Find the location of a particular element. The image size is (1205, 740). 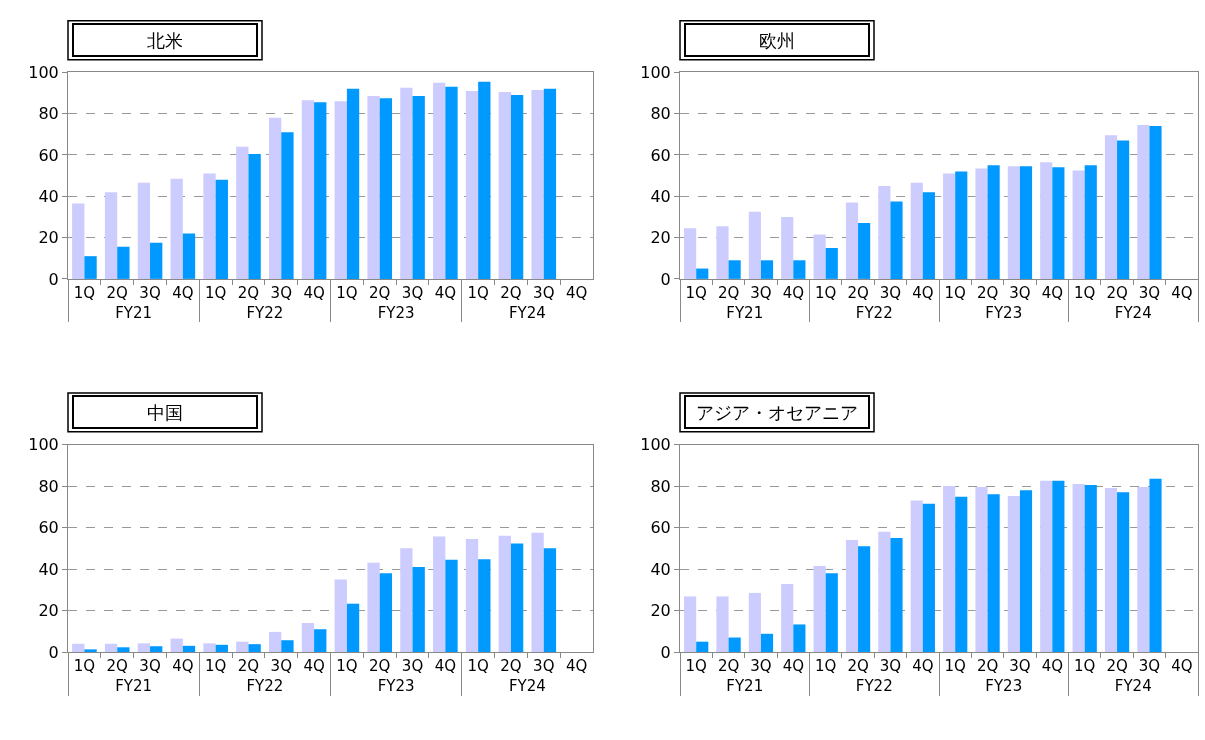

y-tick-label: 20 is located at coordinates (660, 611).